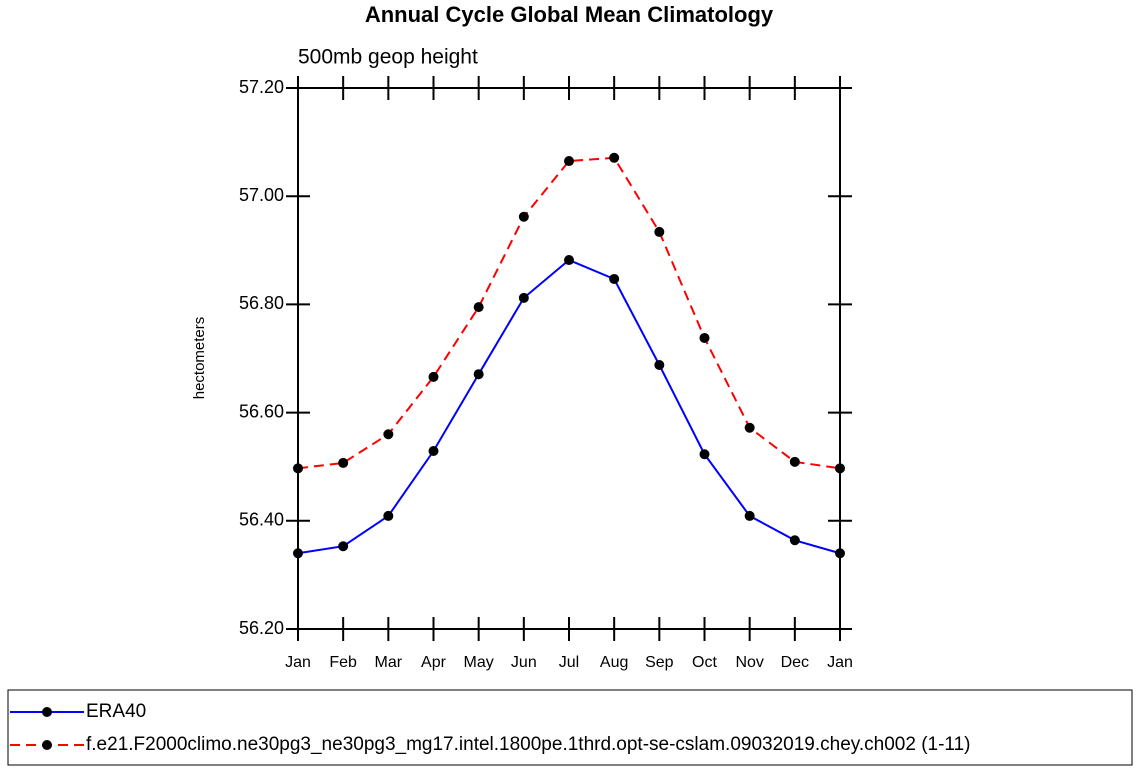 This screenshot has height=770, width=1138. Describe the element at coordinates (524, 662) in the screenshot. I see `x-tick-label: Jun` at that location.